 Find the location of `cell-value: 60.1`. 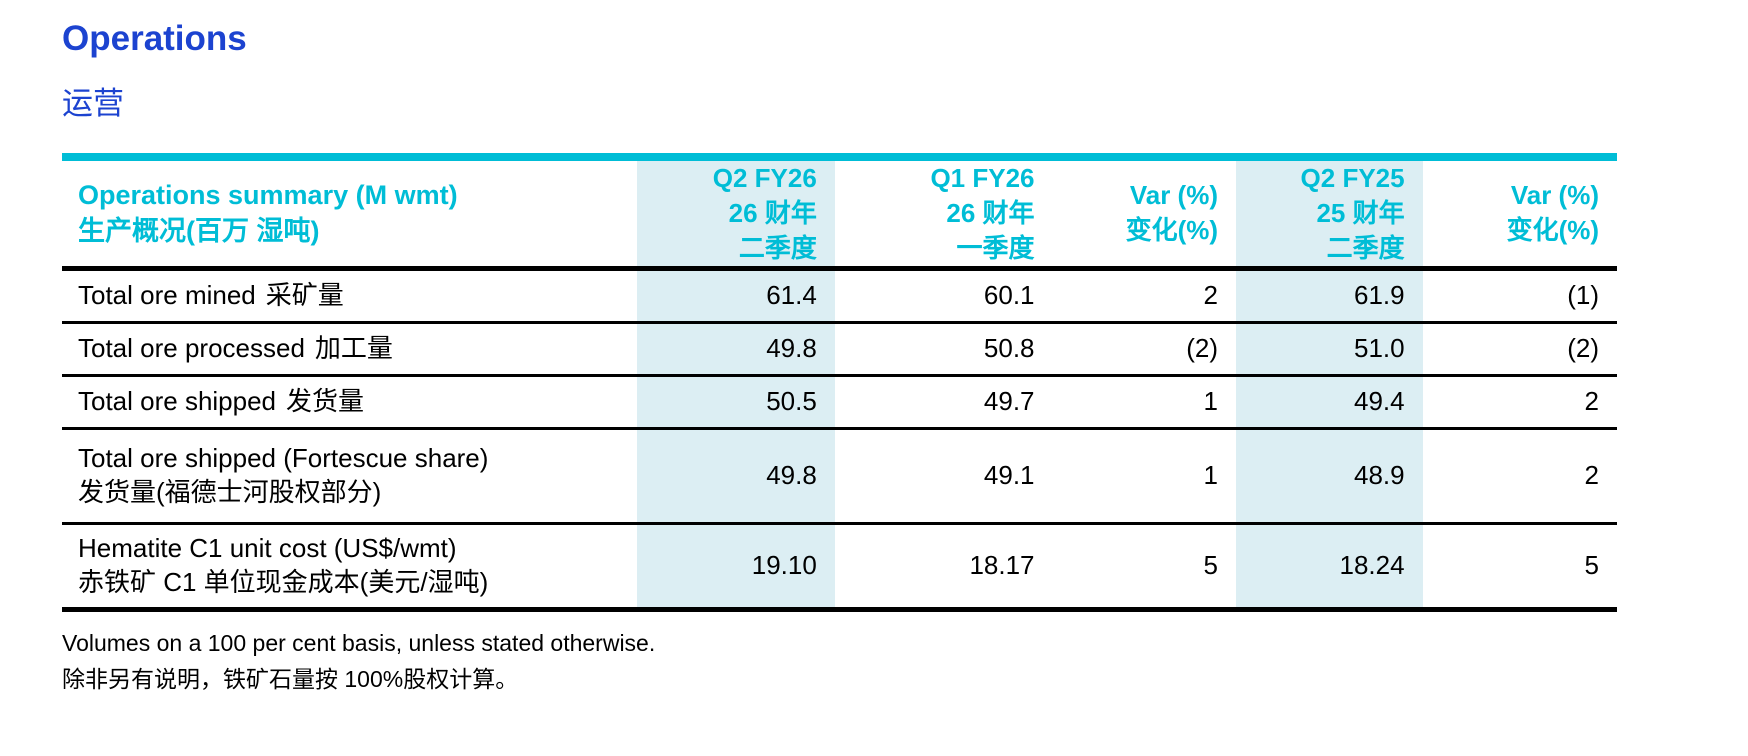

cell-value: 60.1 is located at coordinates (943, 296).